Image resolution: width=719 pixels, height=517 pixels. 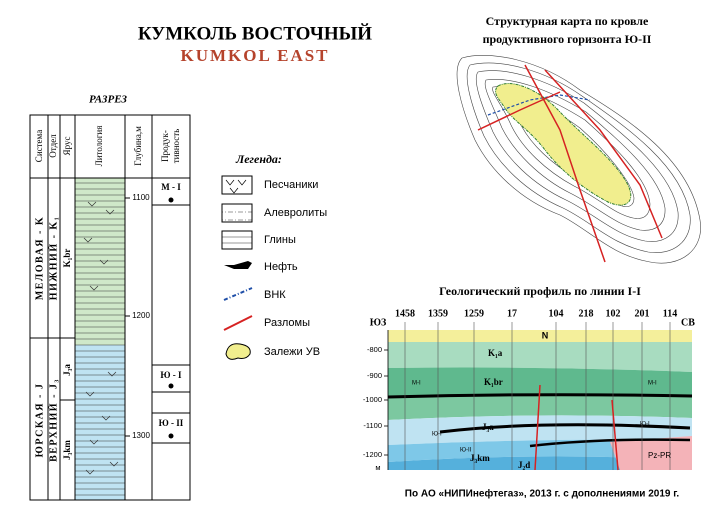 I want to click on depth-label: 1100, so click(x=141, y=197).